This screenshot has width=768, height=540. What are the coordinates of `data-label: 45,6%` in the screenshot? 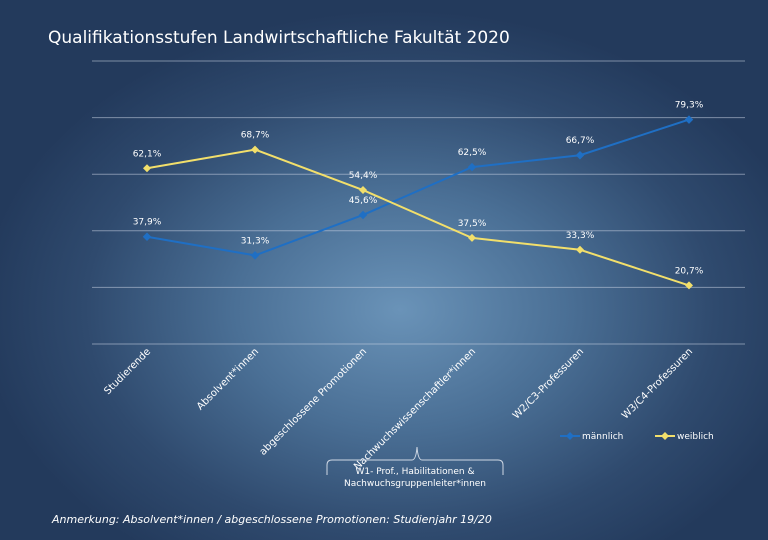 It's located at (363, 201).